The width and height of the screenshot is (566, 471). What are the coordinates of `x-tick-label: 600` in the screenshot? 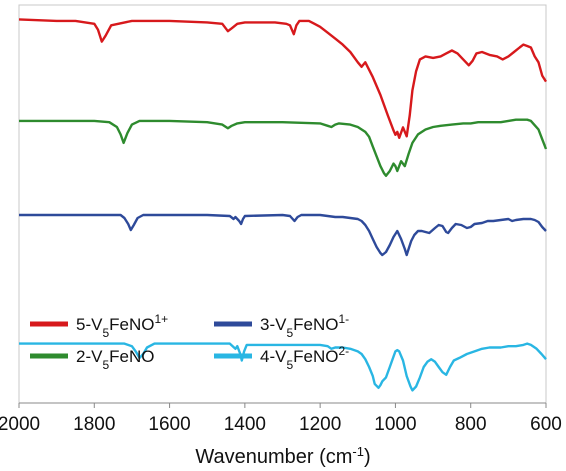 It's located at (546, 424).